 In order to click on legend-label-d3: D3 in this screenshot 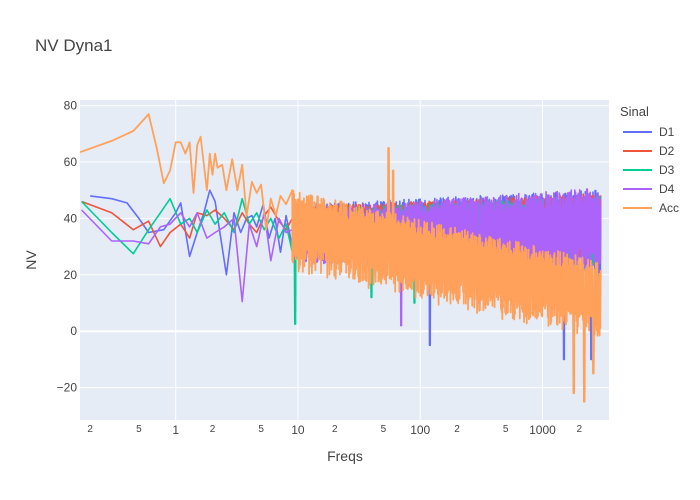, I will do `click(667, 170)`.